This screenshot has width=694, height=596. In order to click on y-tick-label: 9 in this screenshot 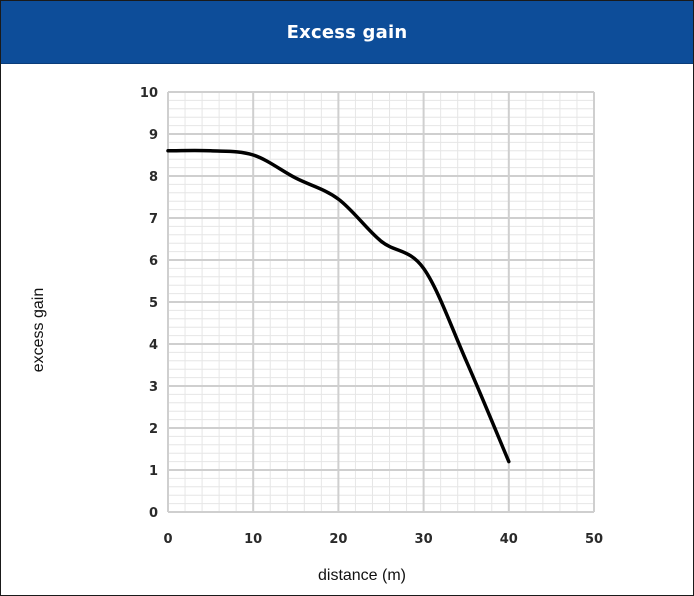, I will do `click(153, 135)`.